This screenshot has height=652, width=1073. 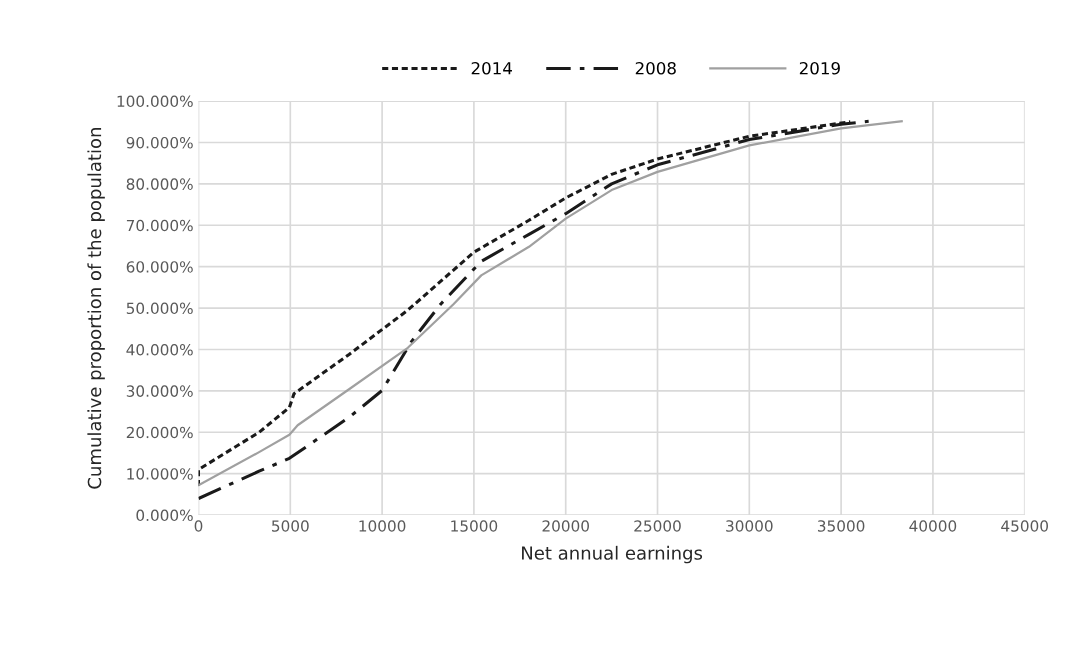 What do you see at coordinates (155, 101) in the screenshot?
I see `y-tick-label: 100.000%` at bounding box center [155, 101].